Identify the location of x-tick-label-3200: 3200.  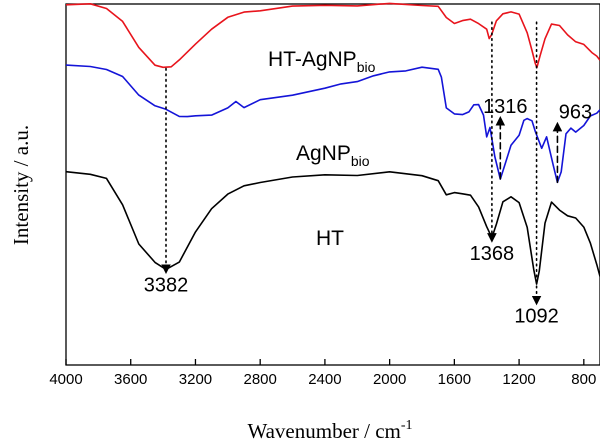
(195, 379).